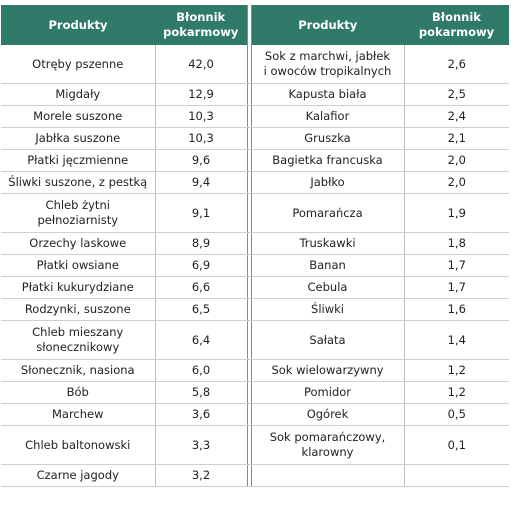  What do you see at coordinates (328, 370) in the screenshot?
I see `product-cell: Sok wielowarzywny` at bounding box center [328, 370].